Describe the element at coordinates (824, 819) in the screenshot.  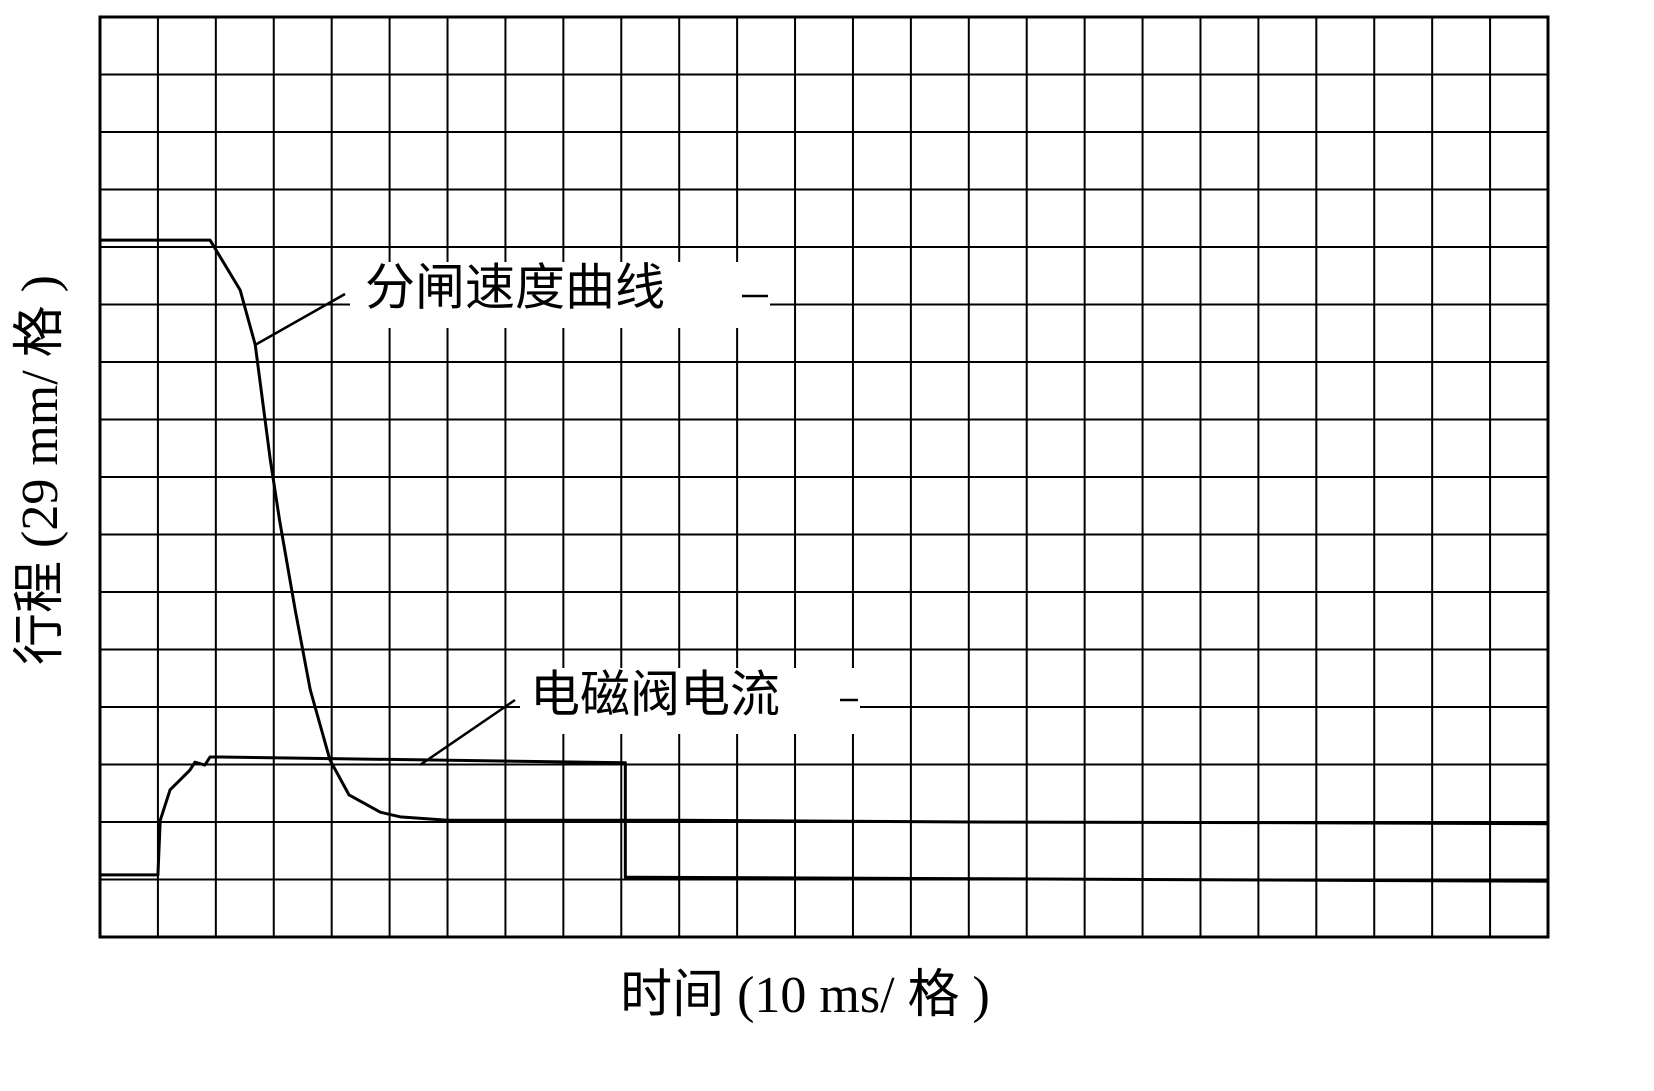
I see `curve` at that location.